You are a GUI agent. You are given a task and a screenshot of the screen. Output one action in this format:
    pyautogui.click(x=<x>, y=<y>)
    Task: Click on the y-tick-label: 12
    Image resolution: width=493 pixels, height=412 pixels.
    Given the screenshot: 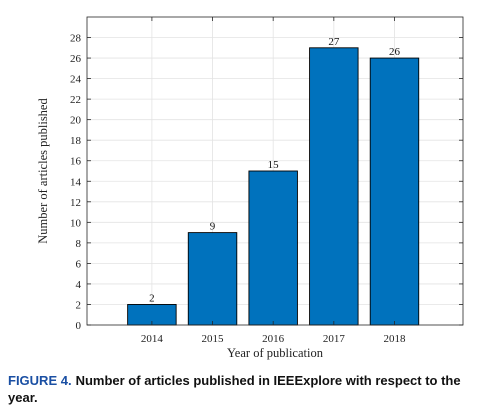 What is the action you would take?
    pyautogui.click(x=75, y=203)
    